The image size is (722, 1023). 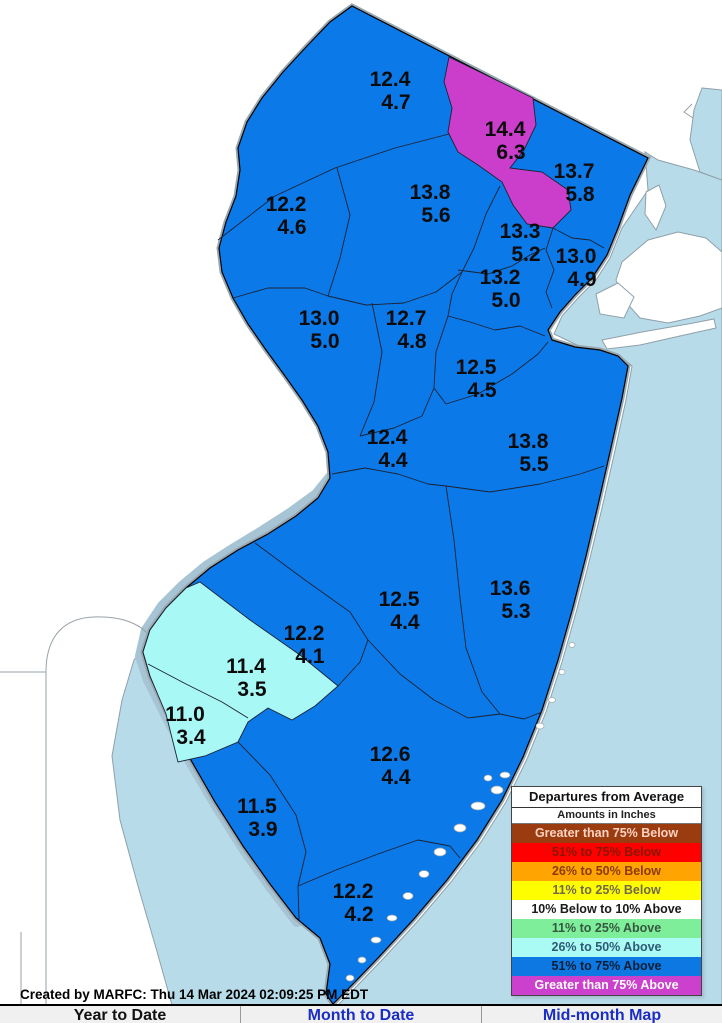 I want to click on county-label-gloucester: 11.4 3.5, so click(x=246, y=678).